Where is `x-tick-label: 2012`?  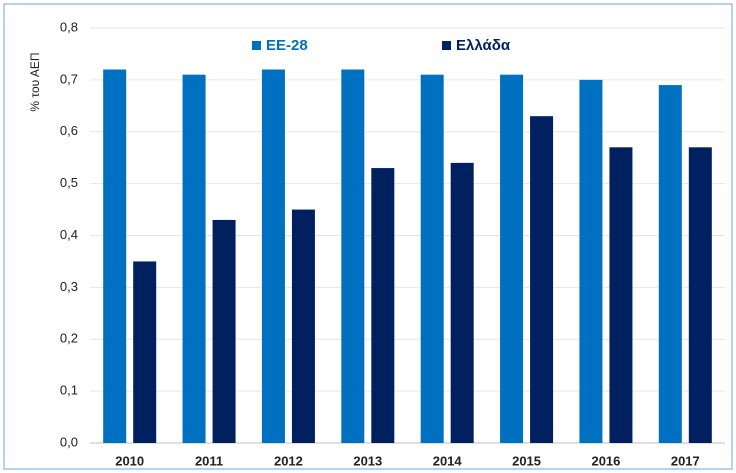
x-tick-label: 2012 is located at coordinates (288, 460).